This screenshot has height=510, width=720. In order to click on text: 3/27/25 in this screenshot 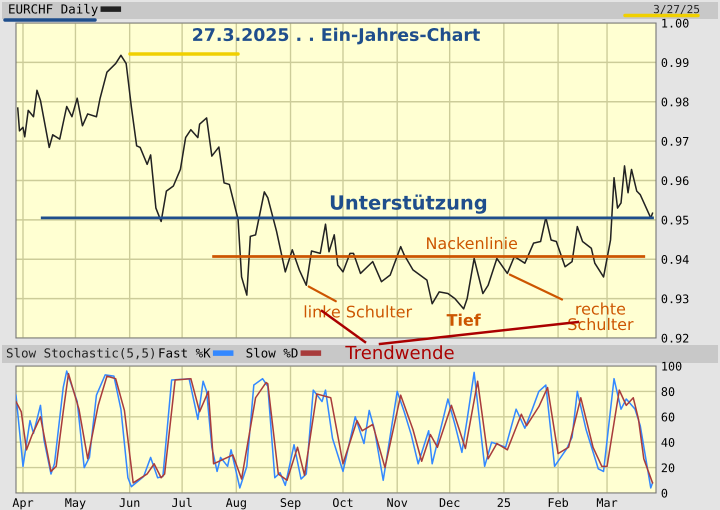, I will do `click(677, 9)`.